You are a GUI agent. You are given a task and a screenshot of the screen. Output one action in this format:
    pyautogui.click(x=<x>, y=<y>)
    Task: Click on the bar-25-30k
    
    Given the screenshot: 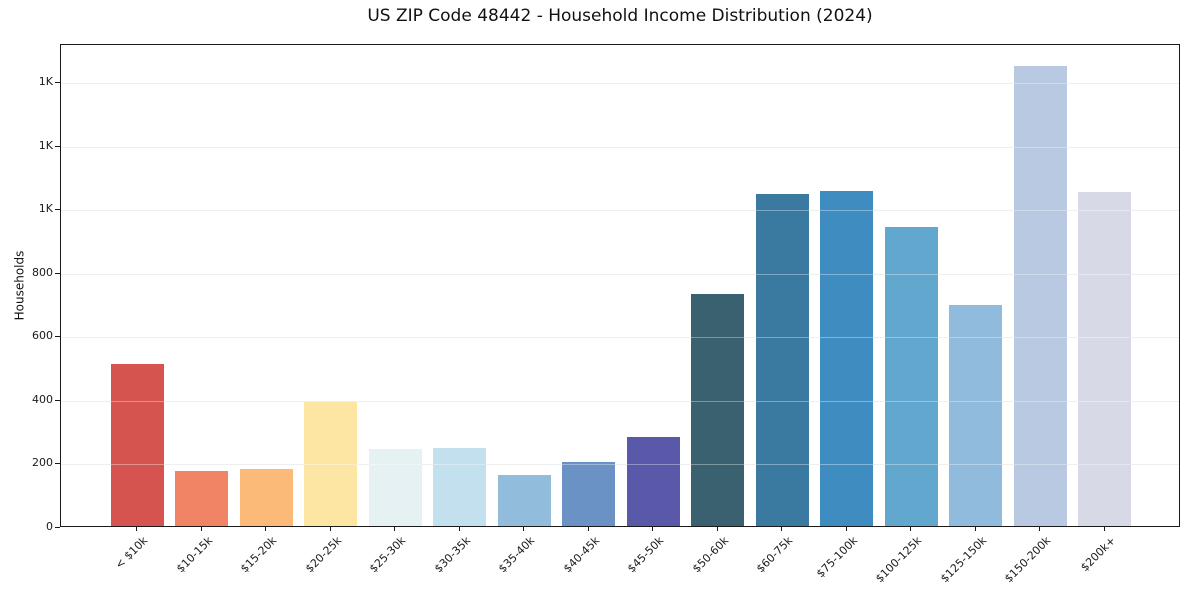 What is the action you would take?
    pyautogui.click(x=395, y=487)
    